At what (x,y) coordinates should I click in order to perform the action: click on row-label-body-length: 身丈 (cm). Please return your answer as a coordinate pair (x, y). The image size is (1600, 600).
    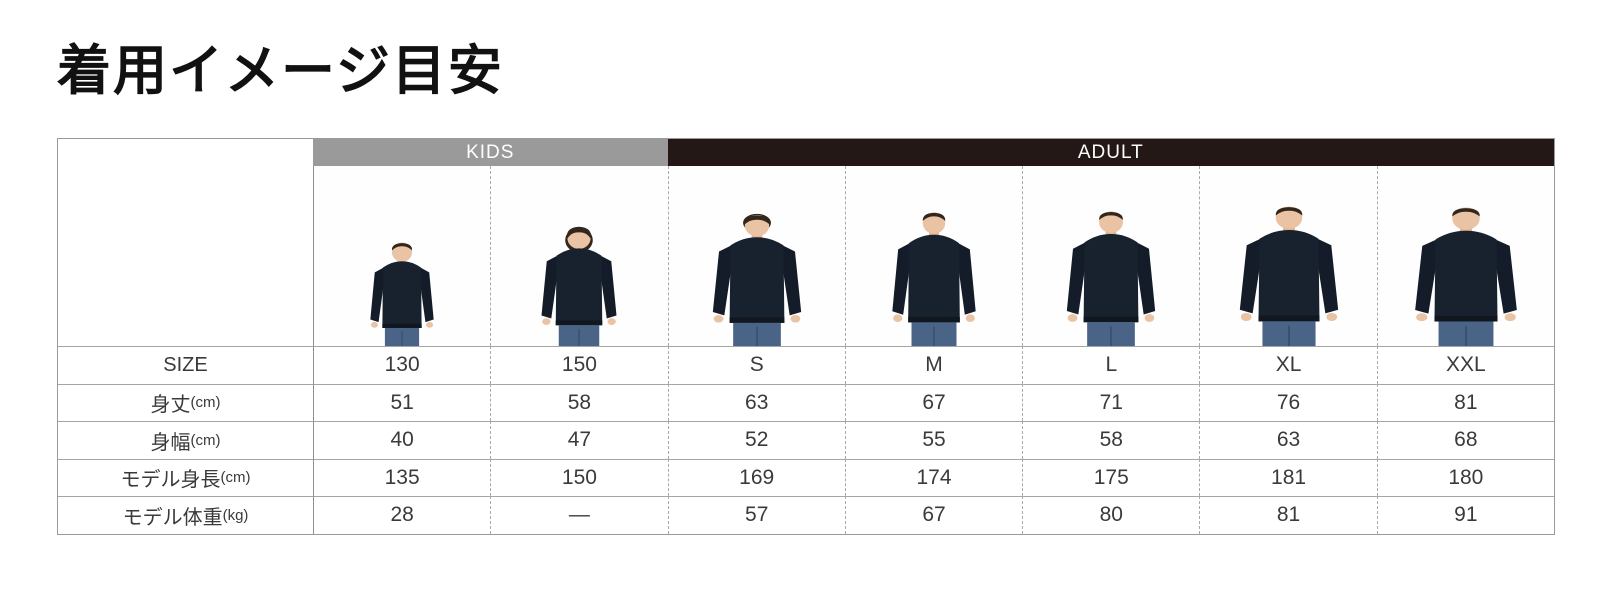
    Looking at the image, I should click on (185, 402).